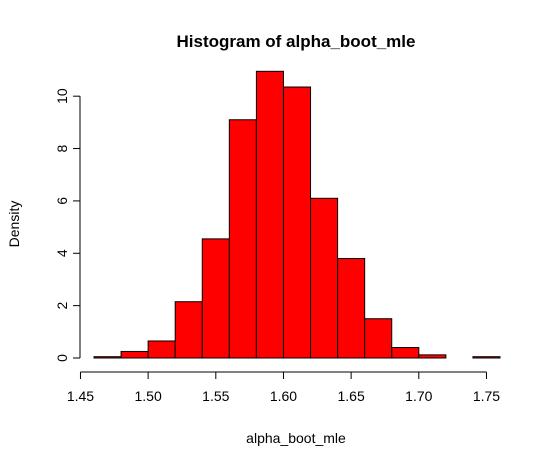 The image size is (556, 467). I want to click on x-tick-label: 1.75, so click(486, 396).